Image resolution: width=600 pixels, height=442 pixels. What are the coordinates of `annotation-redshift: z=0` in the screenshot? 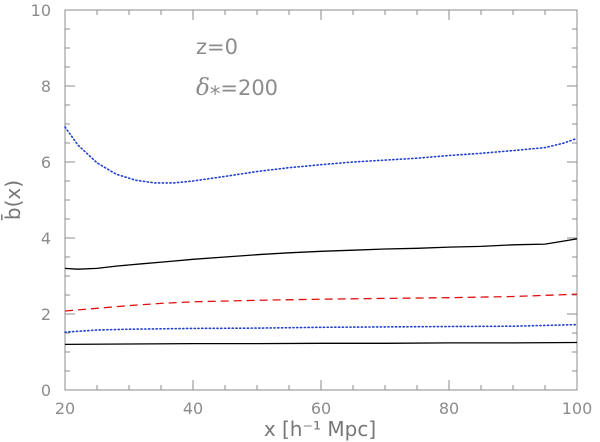 It's located at (217, 47).